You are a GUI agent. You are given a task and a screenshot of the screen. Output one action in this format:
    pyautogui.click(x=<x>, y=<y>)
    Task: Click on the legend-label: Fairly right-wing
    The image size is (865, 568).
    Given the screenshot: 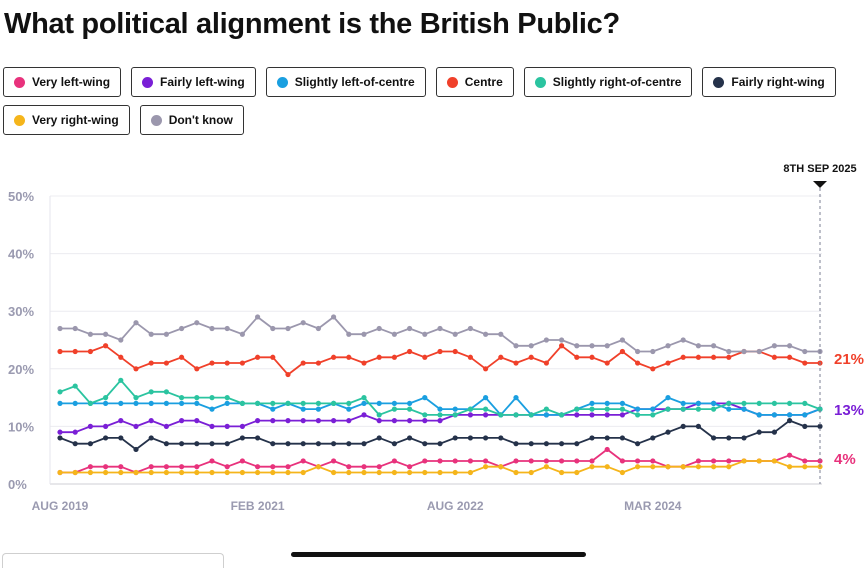 What is the action you would take?
    pyautogui.click(x=778, y=82)
    